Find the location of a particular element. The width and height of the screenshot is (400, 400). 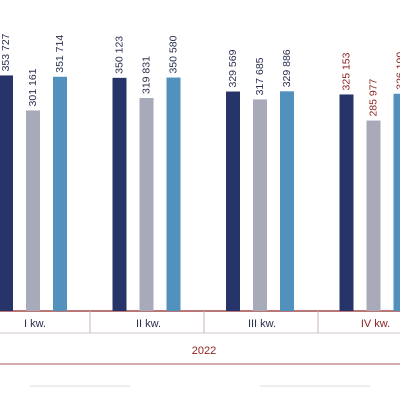

value-label: 329 569 is located at coordinates (233, 68).